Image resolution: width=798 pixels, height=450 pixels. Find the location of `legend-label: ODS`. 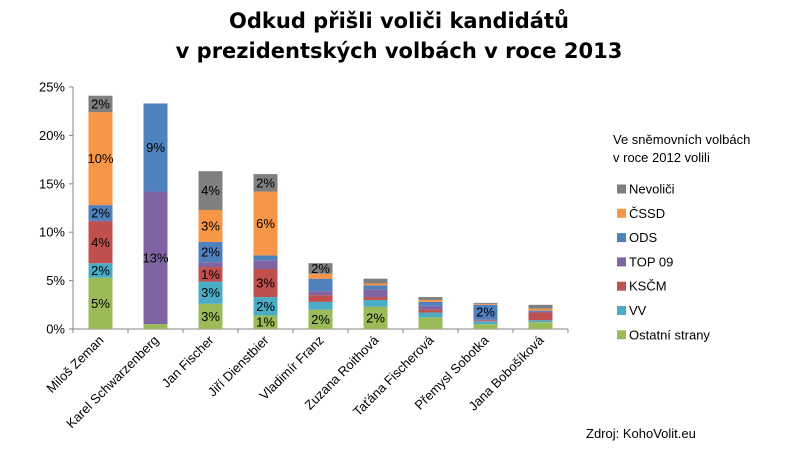

legend-label: ODS is located at coordinates (643, 237).